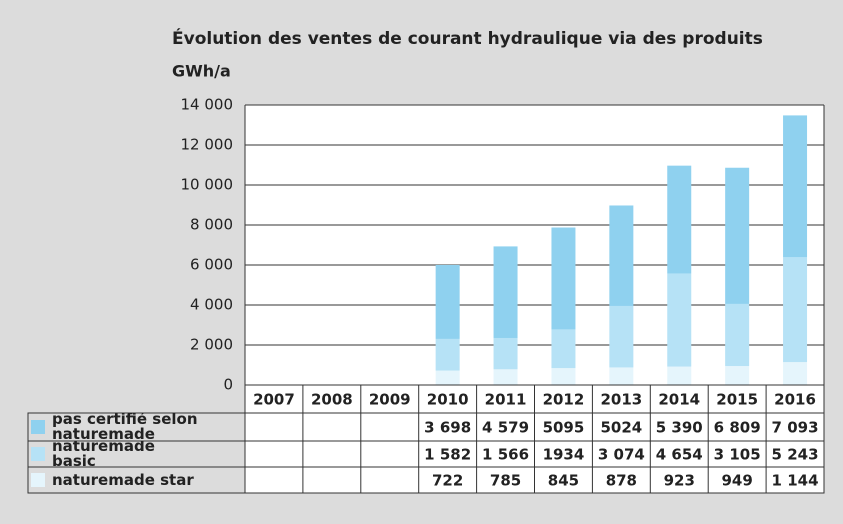 Image resolution: width=843 pixels, height=524 pixels. I want to click on y-tick-label: 10 000, so click(207, 185).